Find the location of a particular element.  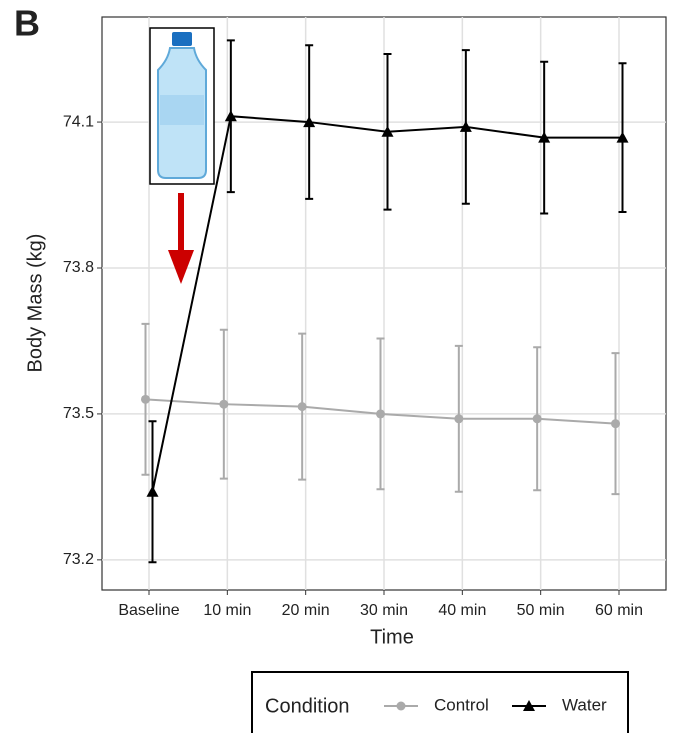

x-axis-title: Time is located at coordinates (392, 637).